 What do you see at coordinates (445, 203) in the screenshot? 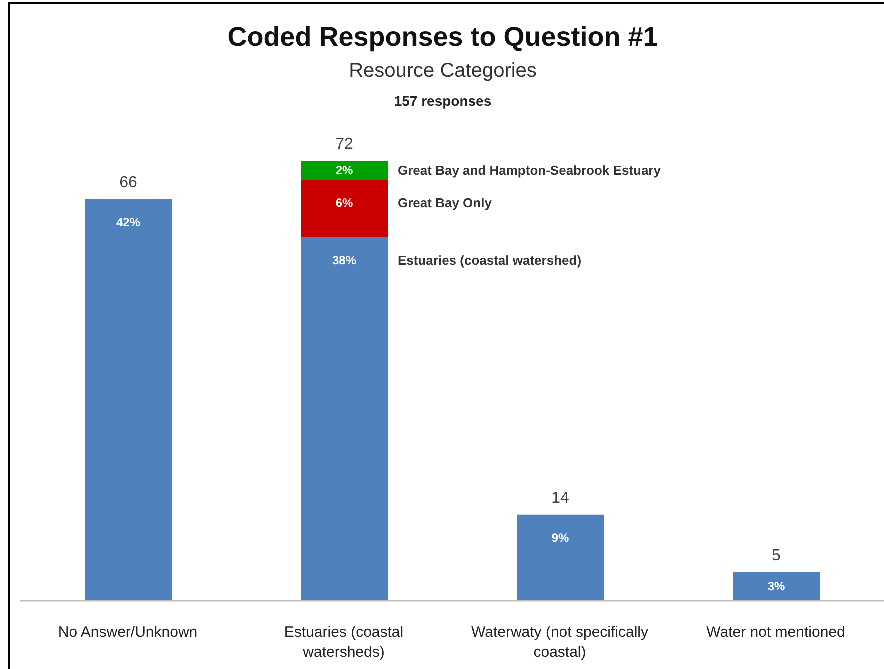
I see `series-label: Great Bay Only` at bounding box center [445, 203].